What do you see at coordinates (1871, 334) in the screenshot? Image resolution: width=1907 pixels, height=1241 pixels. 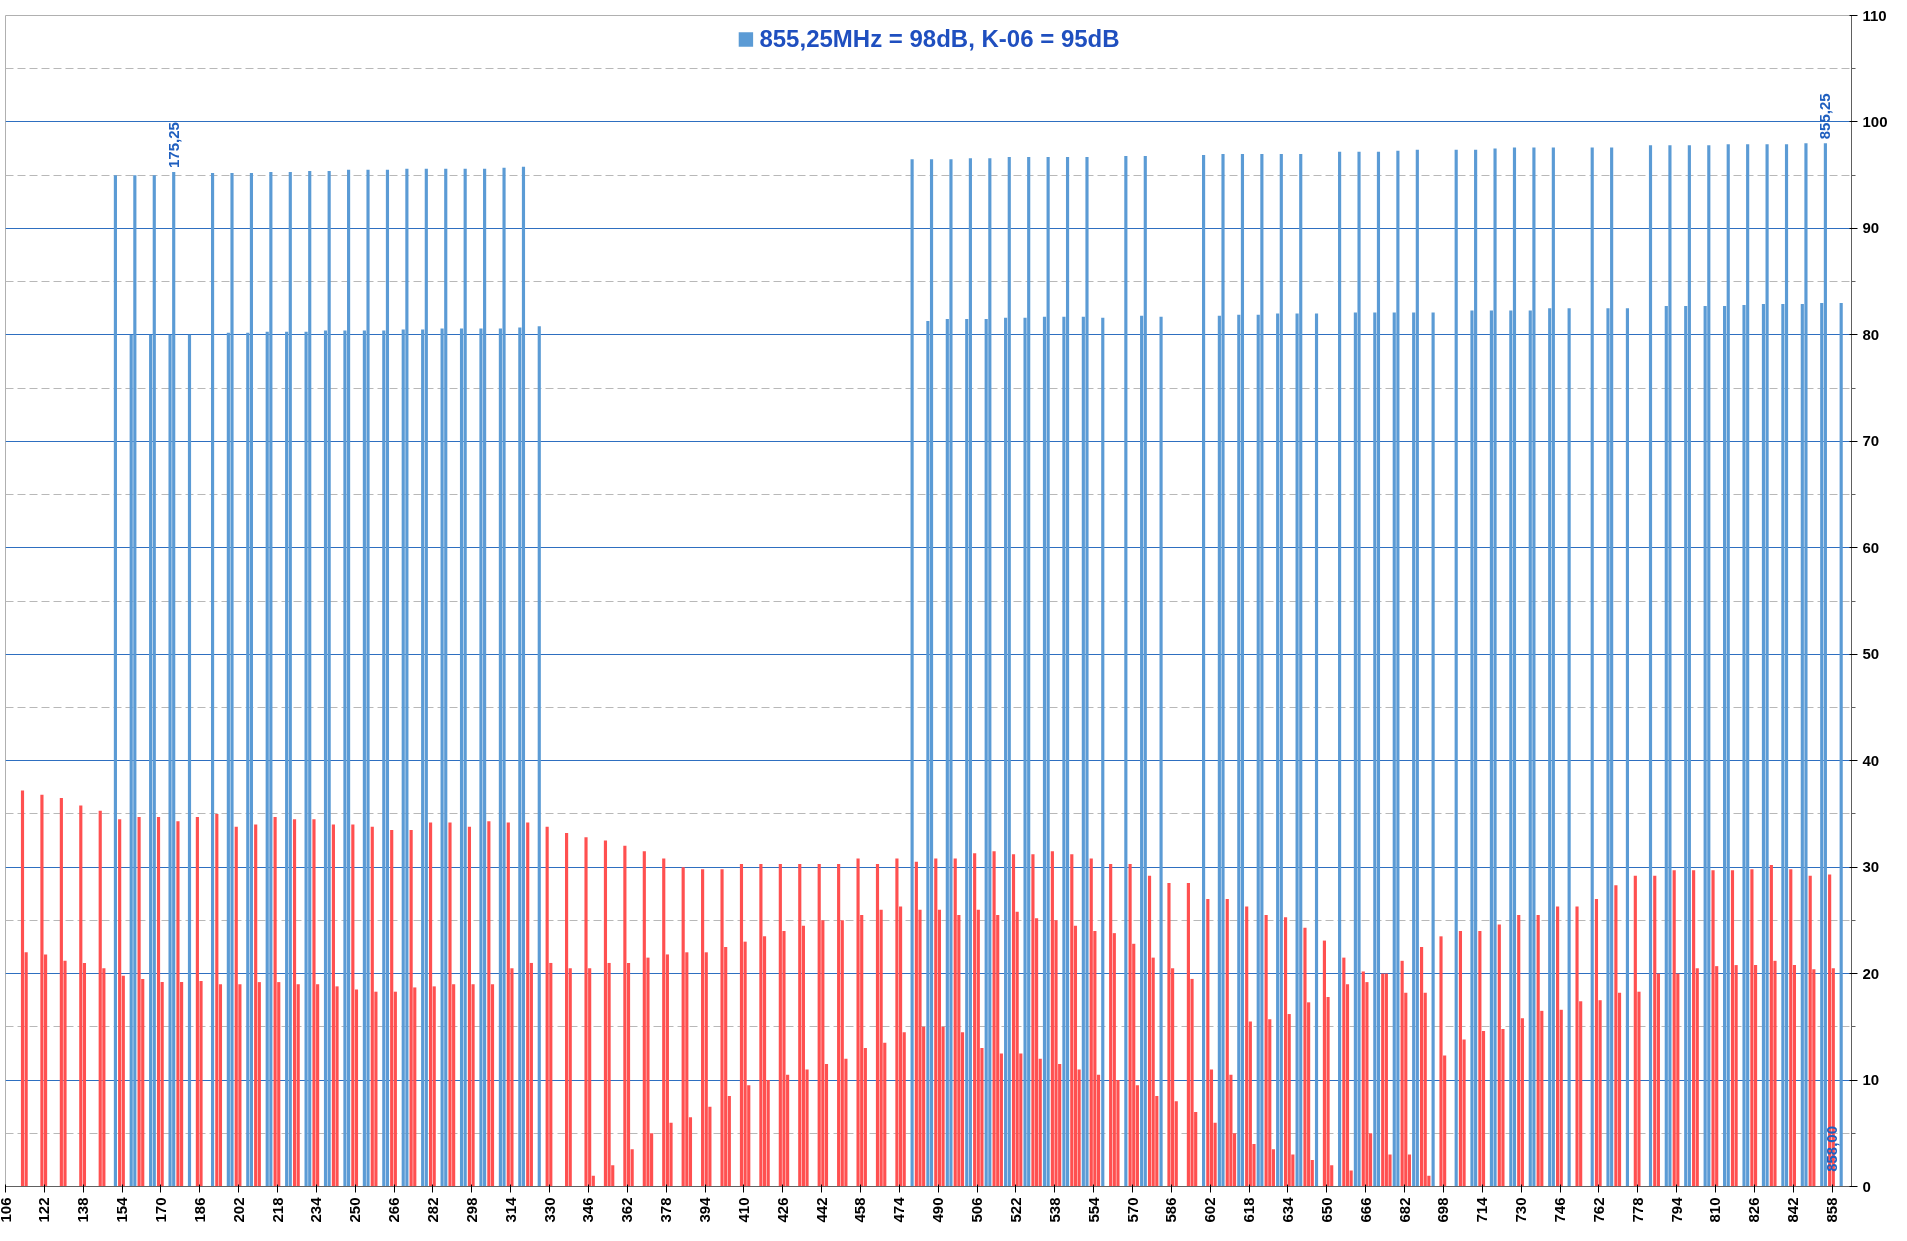 I see `y-tick-label: 80` at bounding box center [1871, 334].